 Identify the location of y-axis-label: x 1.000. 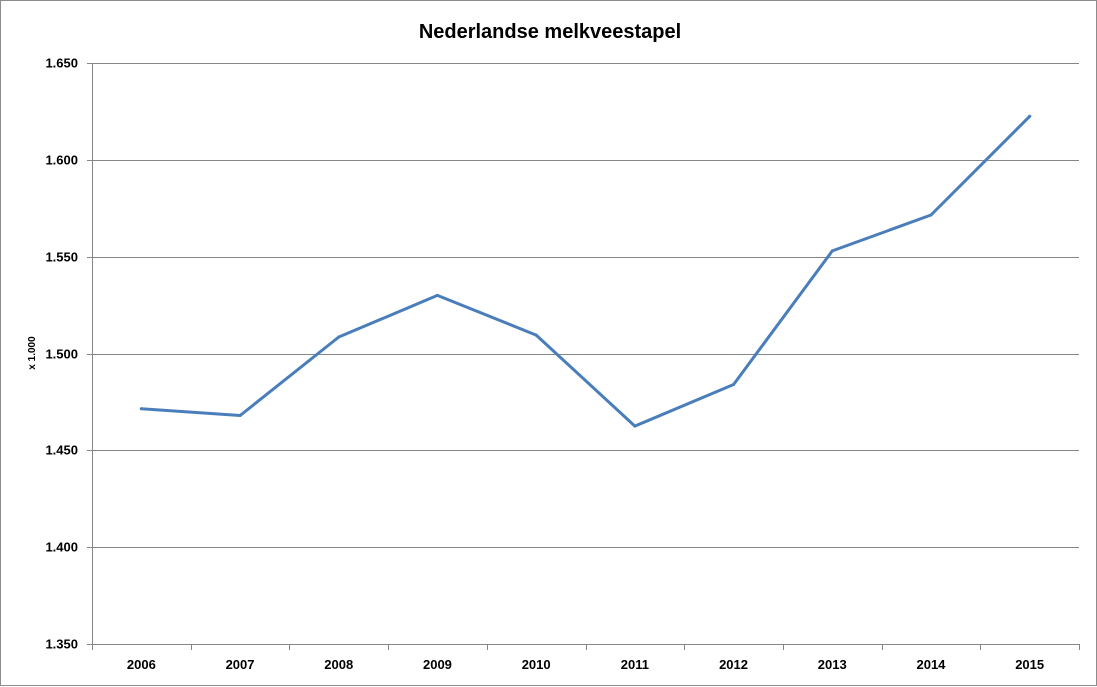
(32, 353).